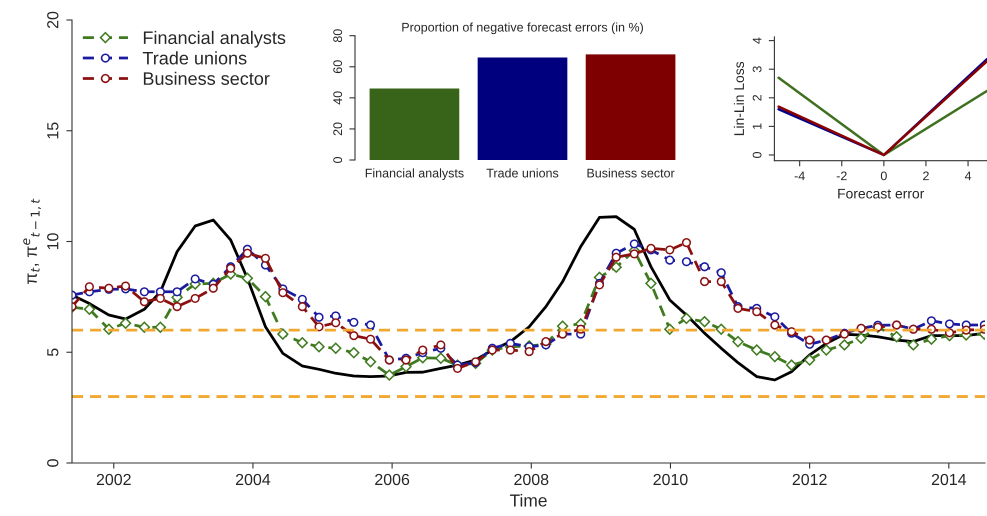  I want to click on y-tick-label: 80, so click(337, 35).